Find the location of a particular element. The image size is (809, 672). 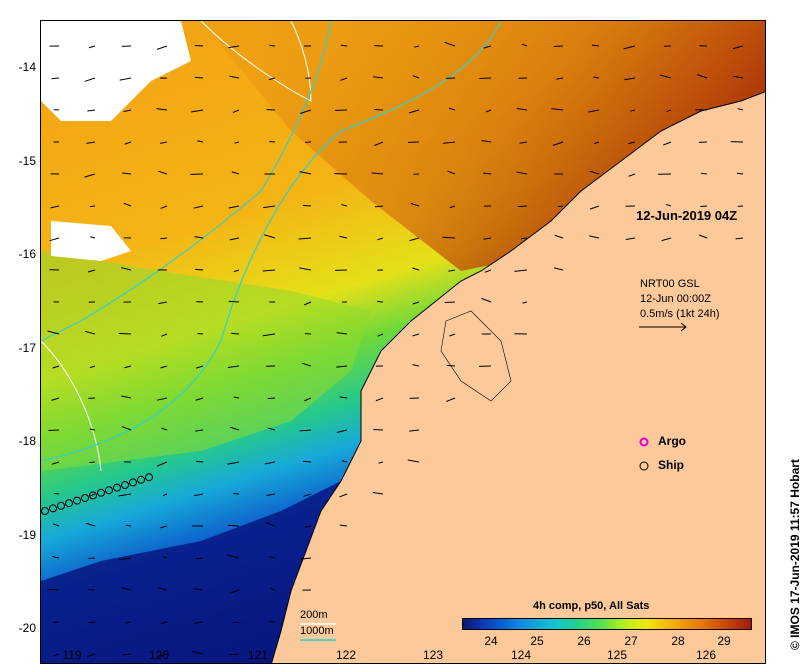

y-tick-label: -19 is located at coordinates (27, 535).